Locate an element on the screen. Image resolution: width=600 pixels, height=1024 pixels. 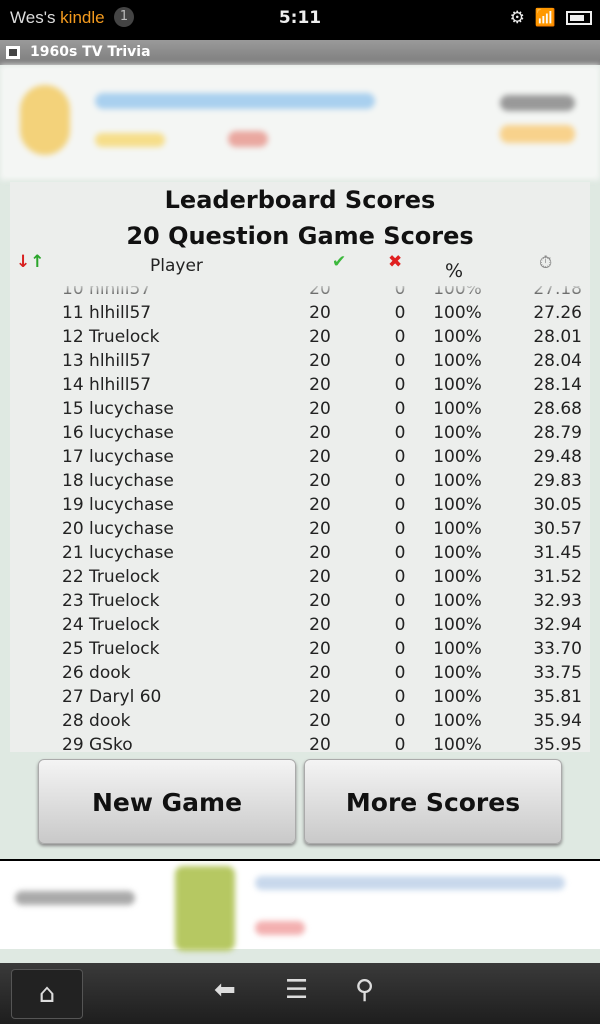
cell-time: 35.95 is located at coordinates (557, 743).